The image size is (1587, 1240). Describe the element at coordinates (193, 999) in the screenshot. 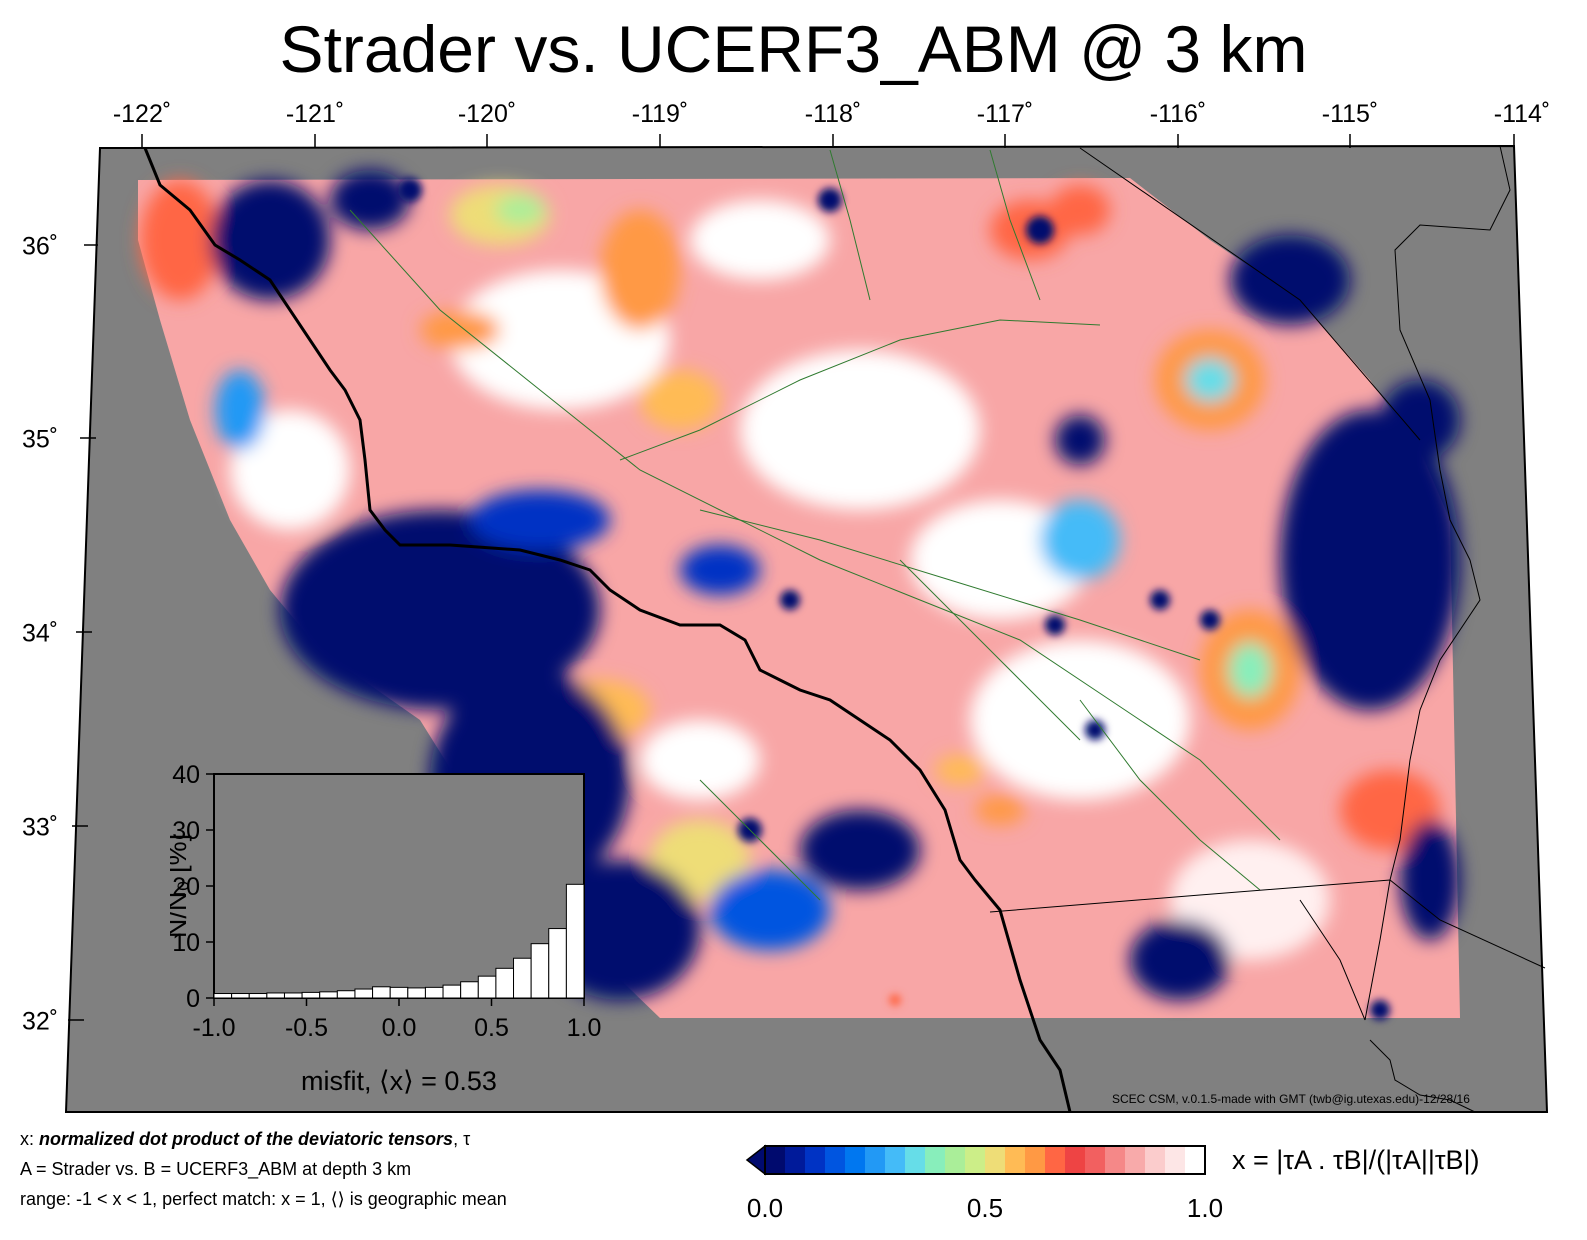

I see `histogram-y-tick-label: 0` at that location.